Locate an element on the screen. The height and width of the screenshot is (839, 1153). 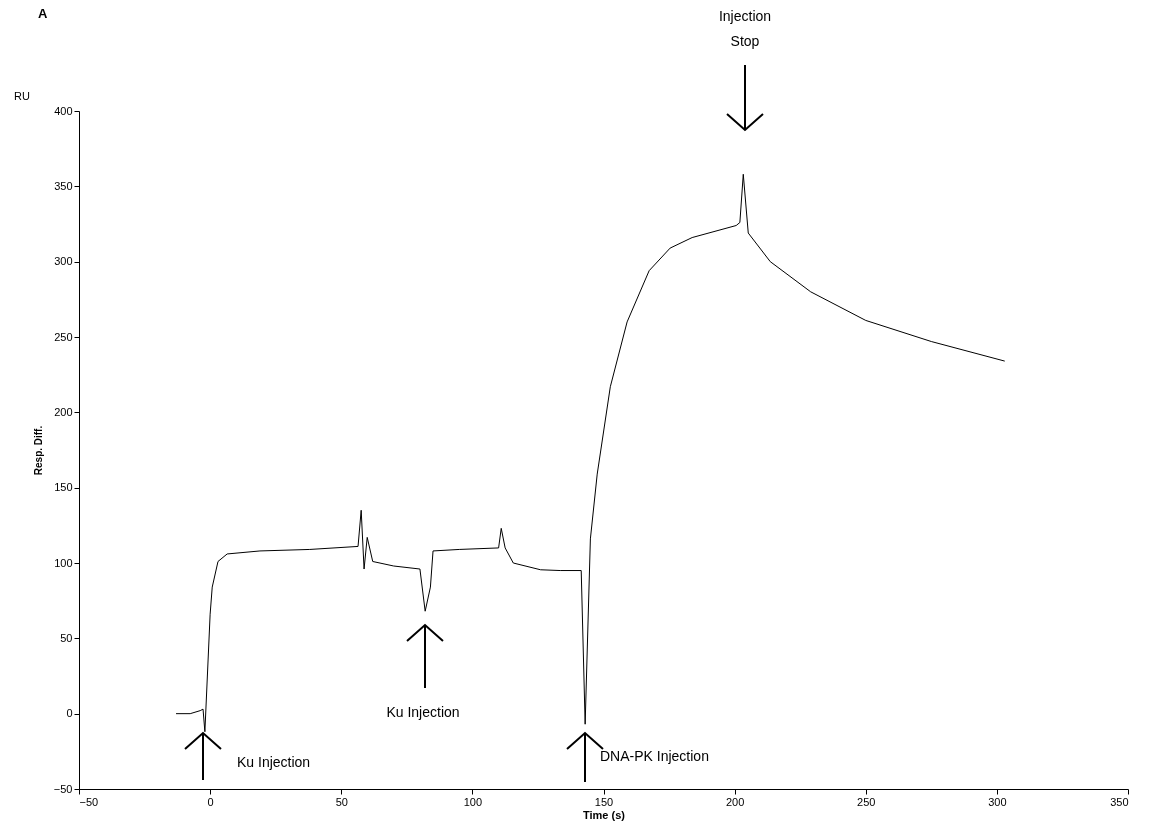
x-tick-label: 50 is located at coordinates (341, 801).